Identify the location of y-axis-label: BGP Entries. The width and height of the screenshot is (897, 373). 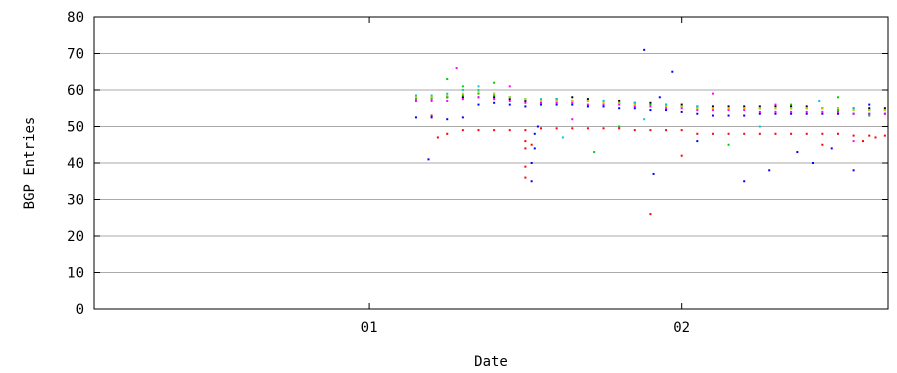
(30, 163).